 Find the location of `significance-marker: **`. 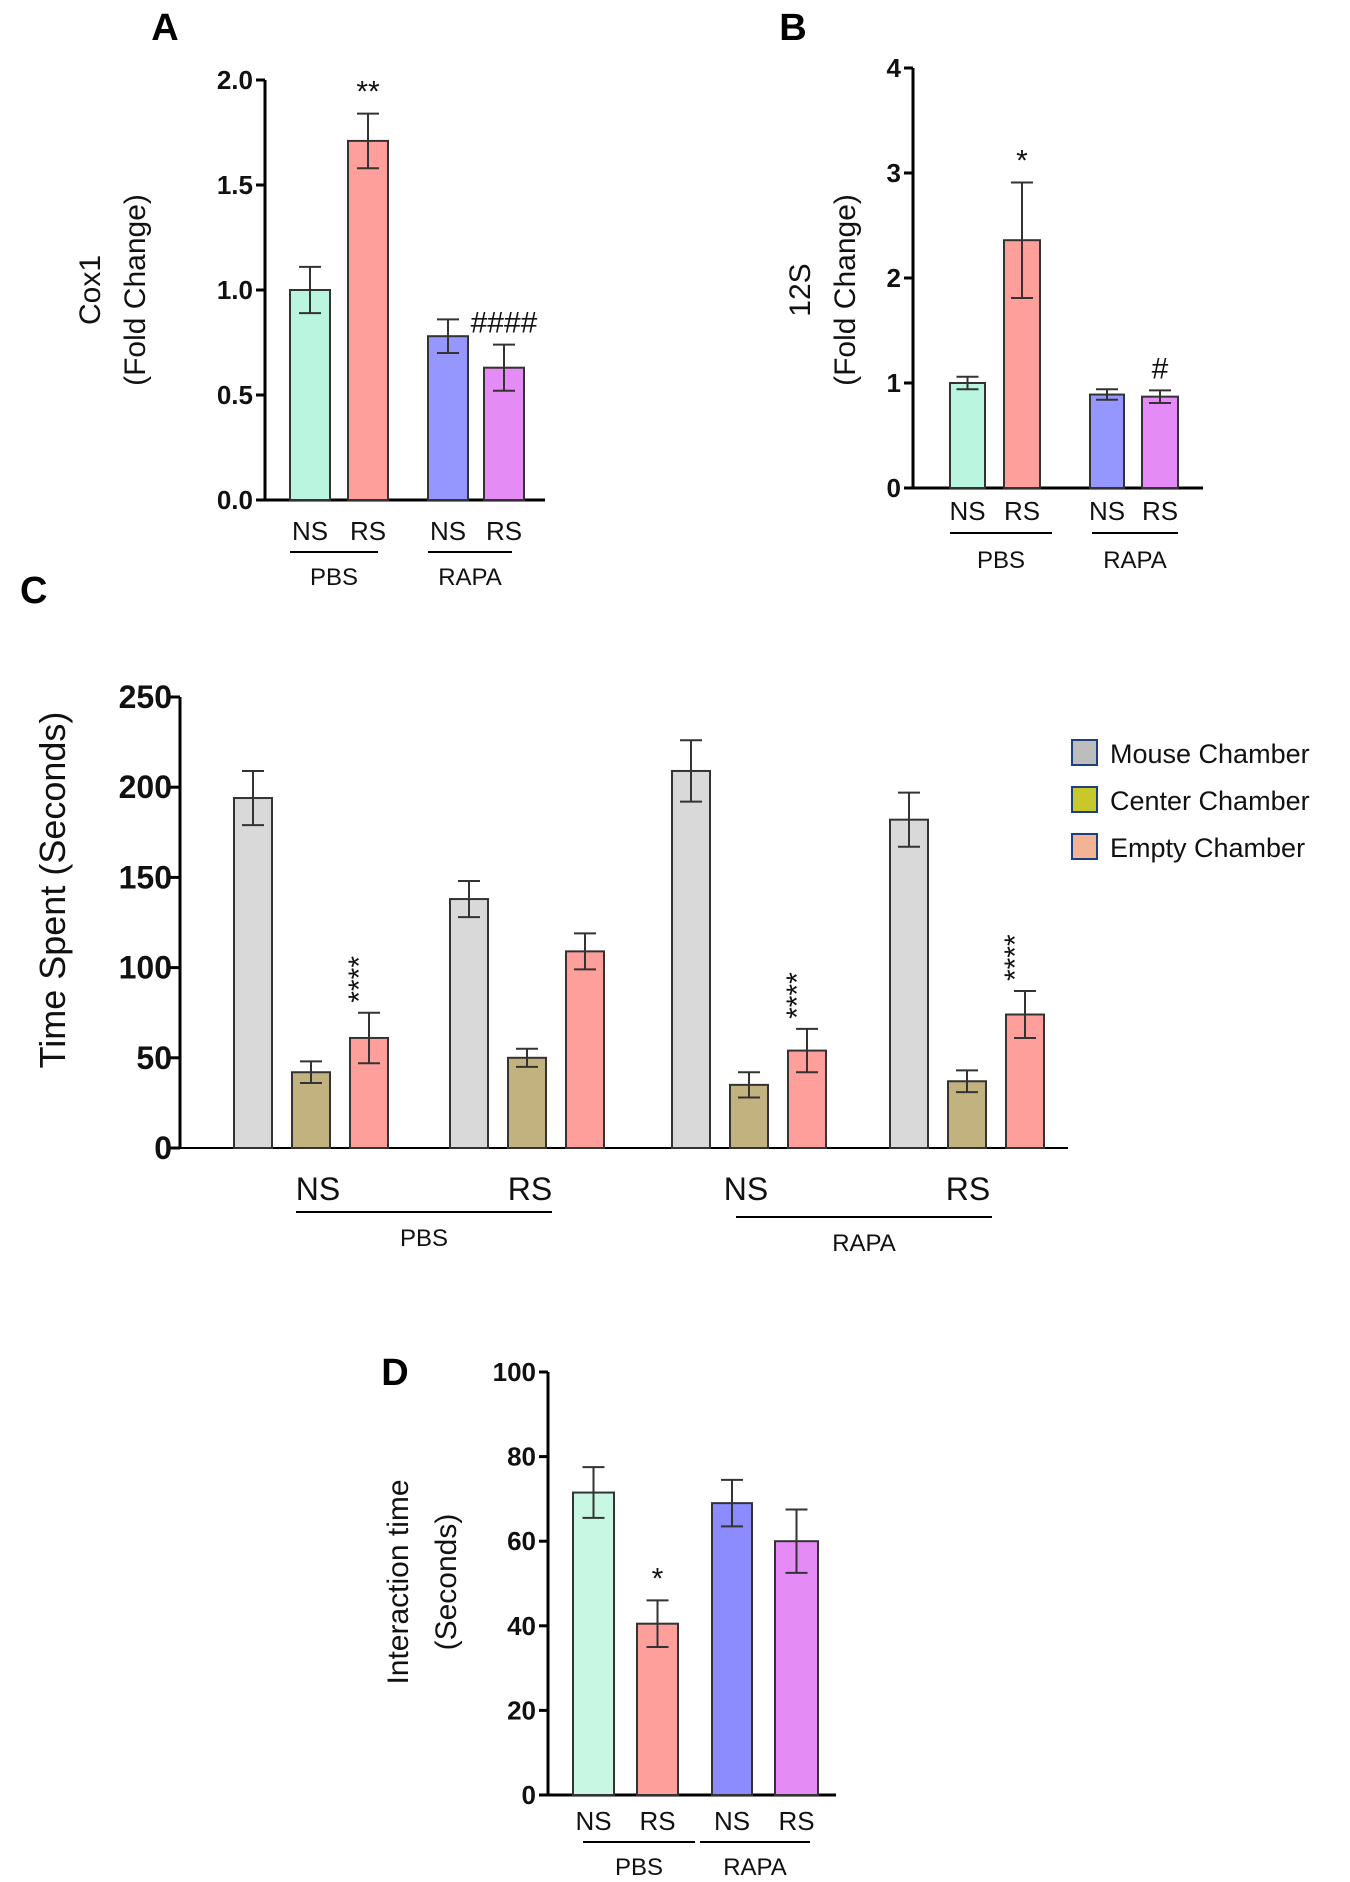

significance-marker: ** is located at coordinates (368, 92).